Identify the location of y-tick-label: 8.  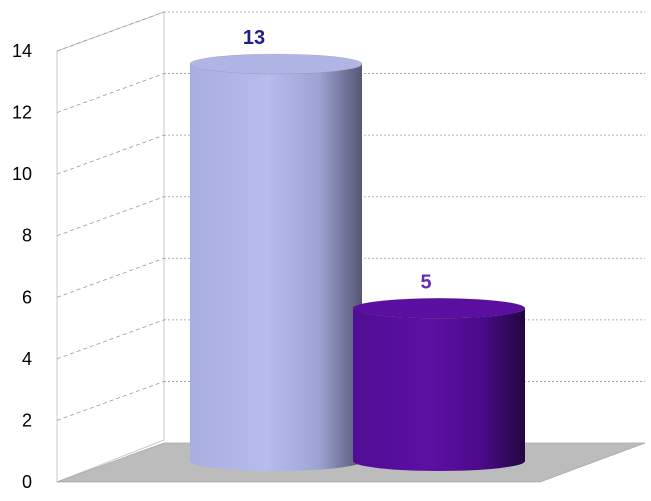
(27, 236).